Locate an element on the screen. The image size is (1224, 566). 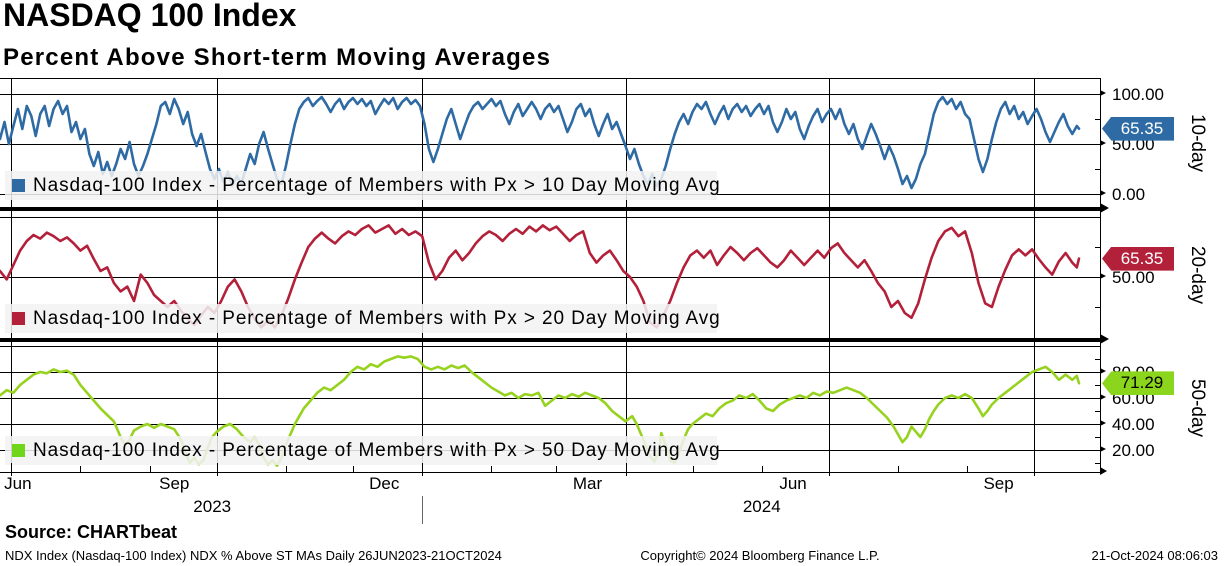
y-tick-label: 0.00 is located at coordinates (1129, 194).